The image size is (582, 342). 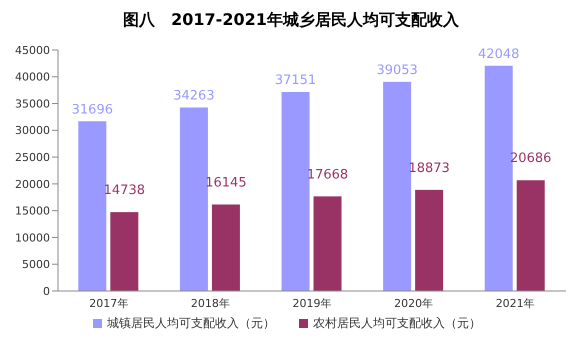 I want to click on data-label: 34263, so click(x=194, y=96).